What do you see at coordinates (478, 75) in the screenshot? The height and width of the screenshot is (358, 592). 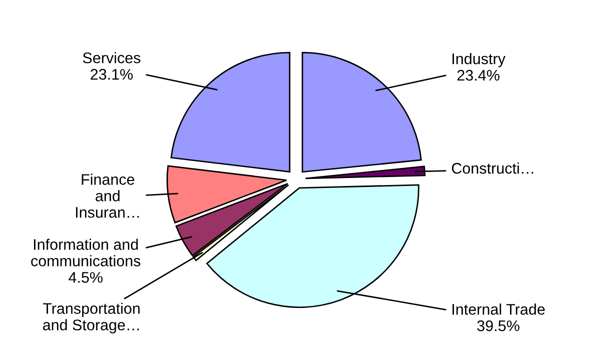 I see `data-label: 23.4%` at bounding box center [478, 75].